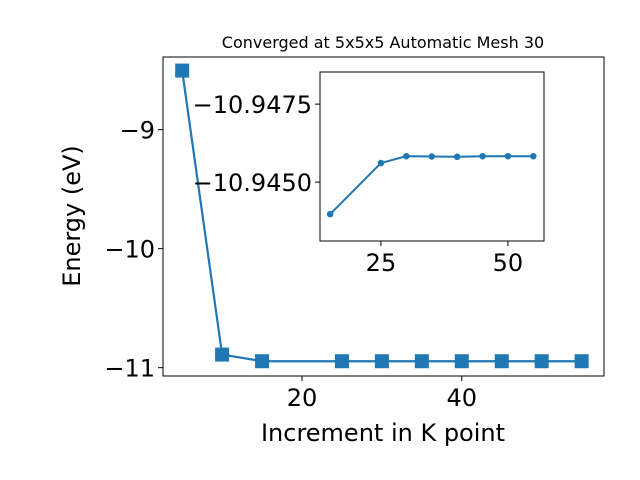 This screenshot has width=640, height=480. What do you see at coordinates (302, 398) in the screenshot?
I see `x-tick-label: 20` at bounding box center [302, 398].